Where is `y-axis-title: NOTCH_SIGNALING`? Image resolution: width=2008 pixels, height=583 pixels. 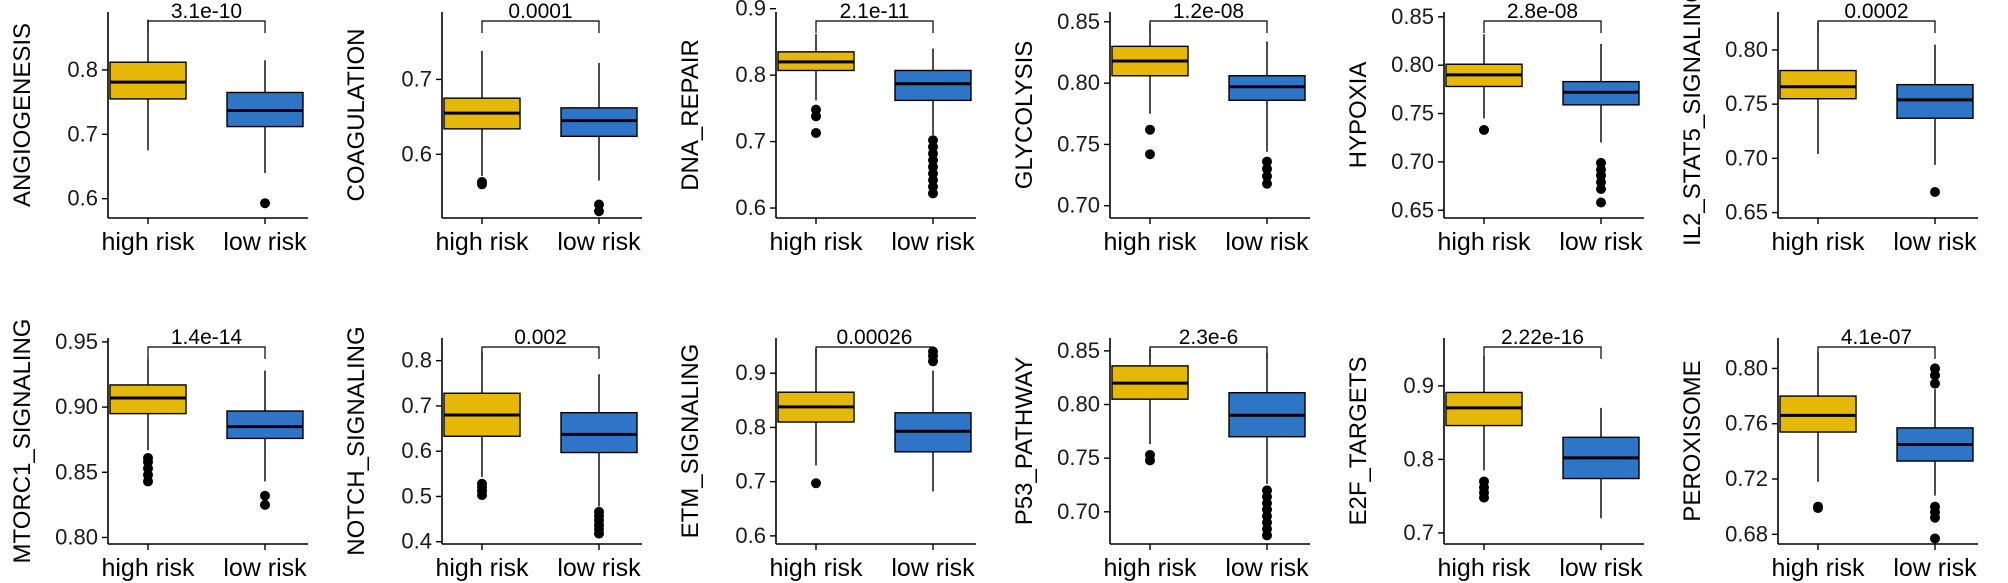
y-axis-title: NOTCH_SIGNALING is located at coordinates (356, 440).